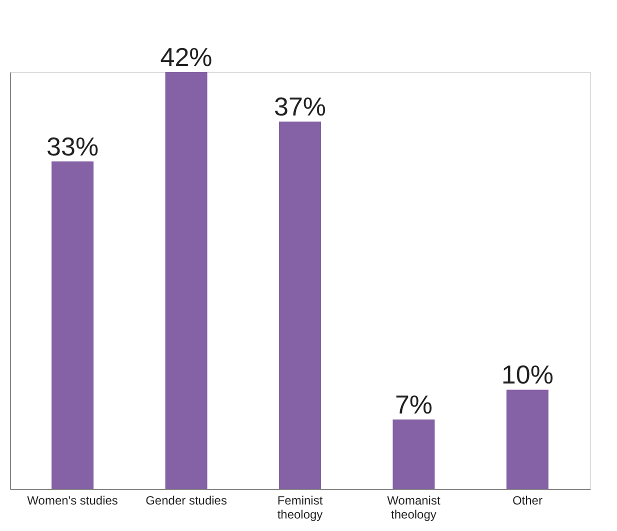 The height and width of the screenshot is (531, 617). Describe the element at coordinates (186, 57) in the screenshot. I see `data-label: 42%` at that location.